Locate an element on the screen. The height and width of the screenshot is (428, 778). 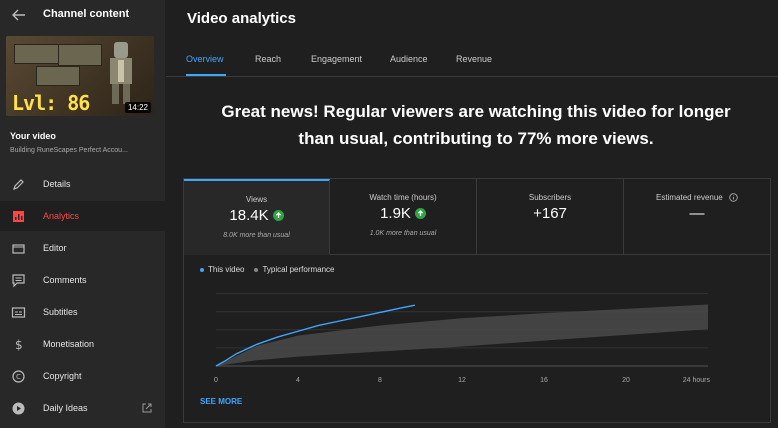
sidebar-item-details: Details is located at coordinates (82, 184).